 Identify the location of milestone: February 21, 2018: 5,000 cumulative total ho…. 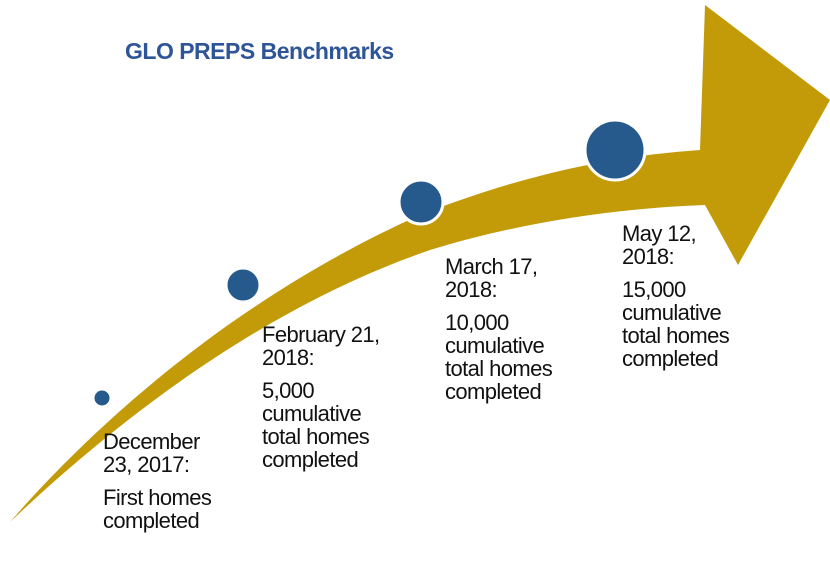
(321, 397).